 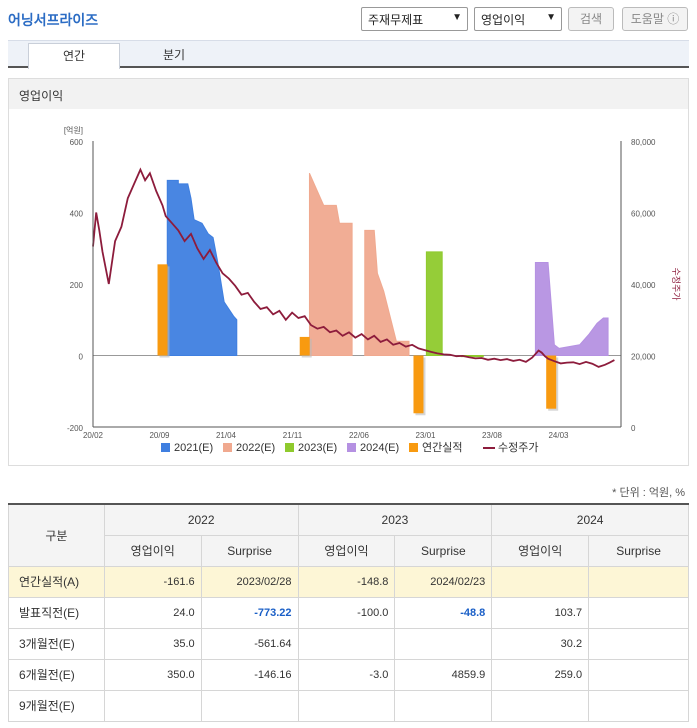 What do you see at coordinates (53, 20) in the screenshot?
I see `page-title: 어닝서프라이즈` at bounding box center [53, 20].